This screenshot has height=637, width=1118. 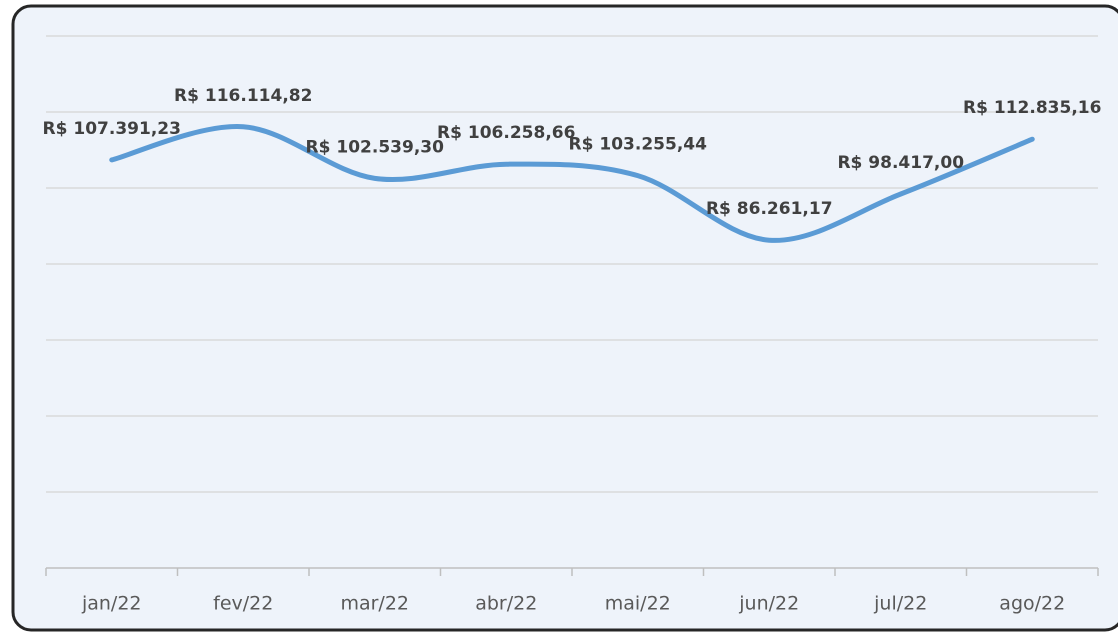 I want to click on data-label: R$ 98.417,00, so click(x=900, y=163).